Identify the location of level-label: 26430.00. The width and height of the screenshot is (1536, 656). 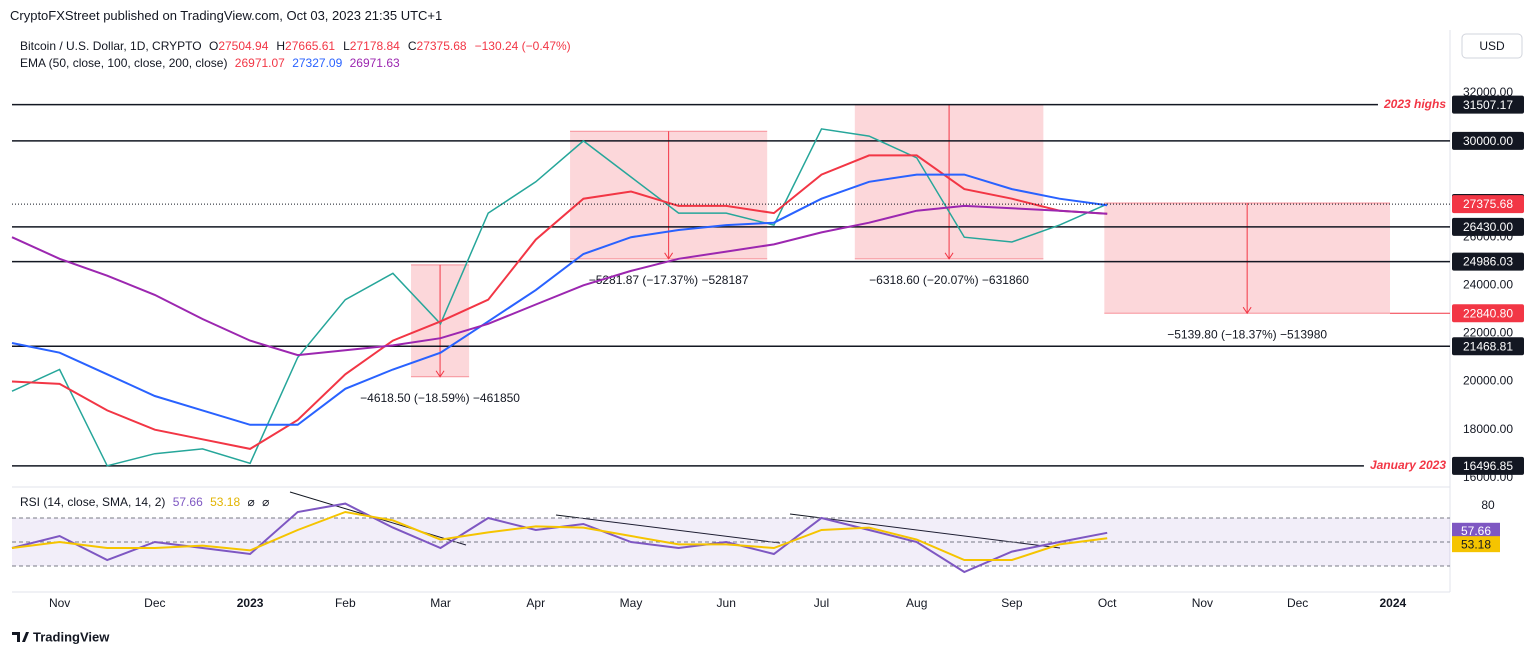
(1488, 226).